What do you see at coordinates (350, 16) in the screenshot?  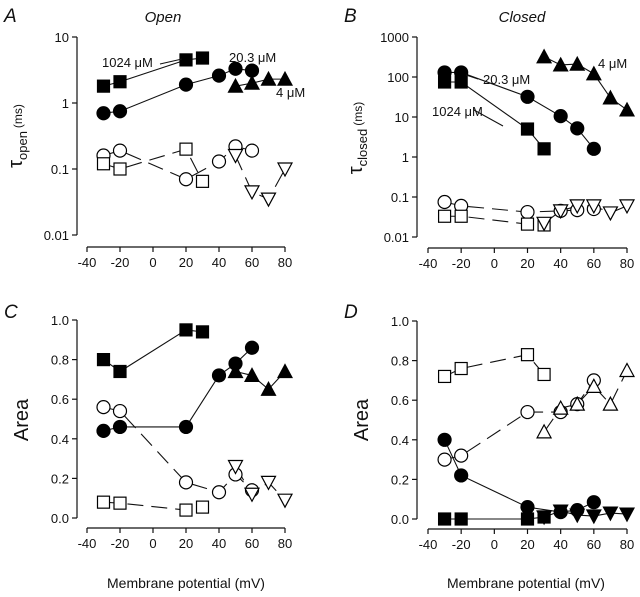 I see `panel-letter: B` at bounding box center [350, 16].